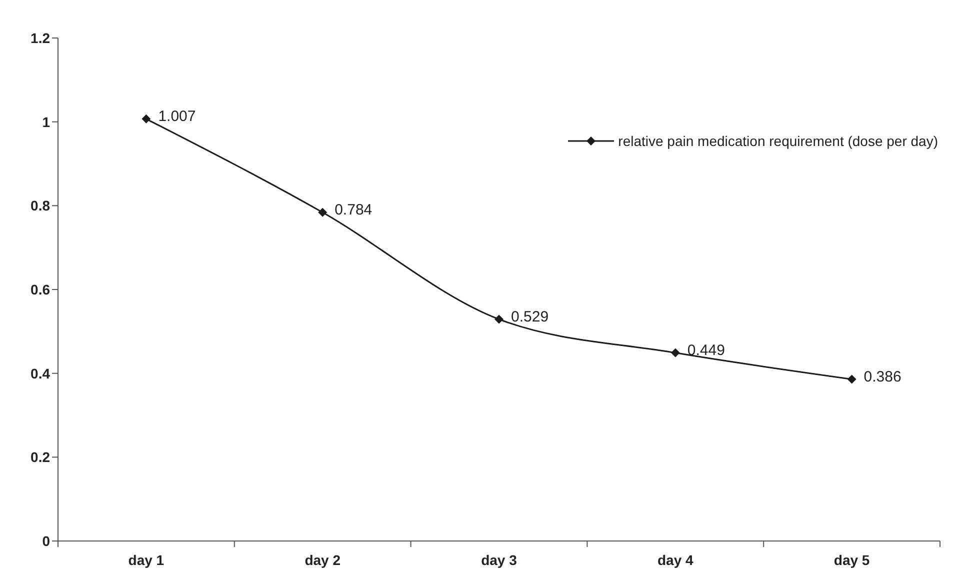 The image size is (955, 581). What do you see at coordinates (530, 317) in the screenshot?
I see `data-label: 0.529` at bounding box center [530, 317].